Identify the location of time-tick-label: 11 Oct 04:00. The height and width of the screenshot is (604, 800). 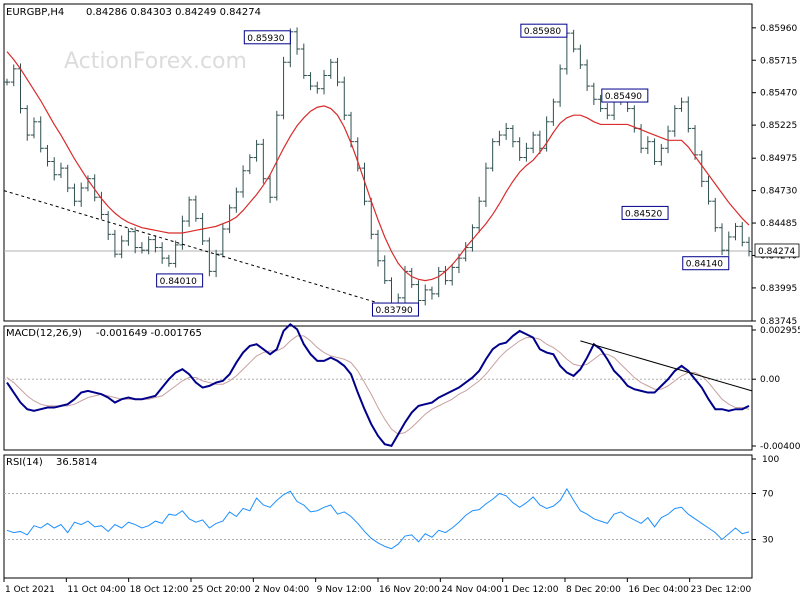
(96, 590).